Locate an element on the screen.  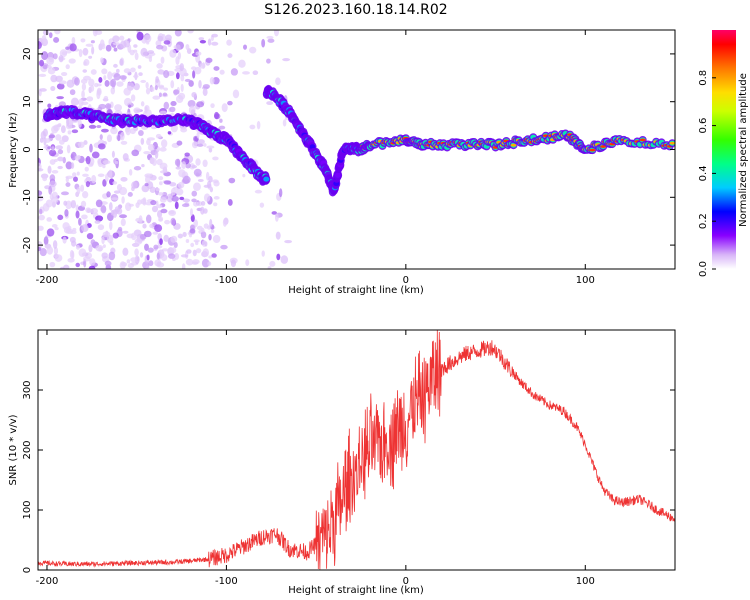
y-tick-label: 200 is located at coordinates (27, 449).